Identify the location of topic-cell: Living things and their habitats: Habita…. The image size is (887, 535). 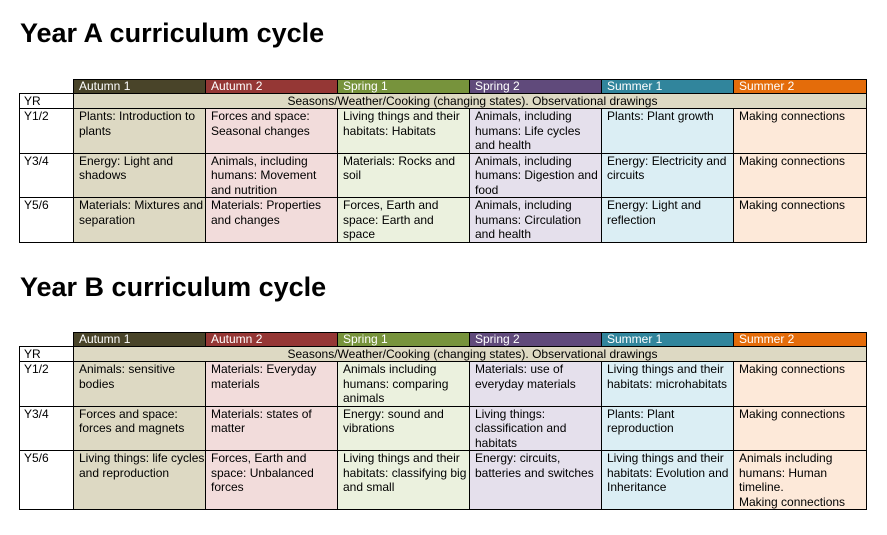
(403, 131).